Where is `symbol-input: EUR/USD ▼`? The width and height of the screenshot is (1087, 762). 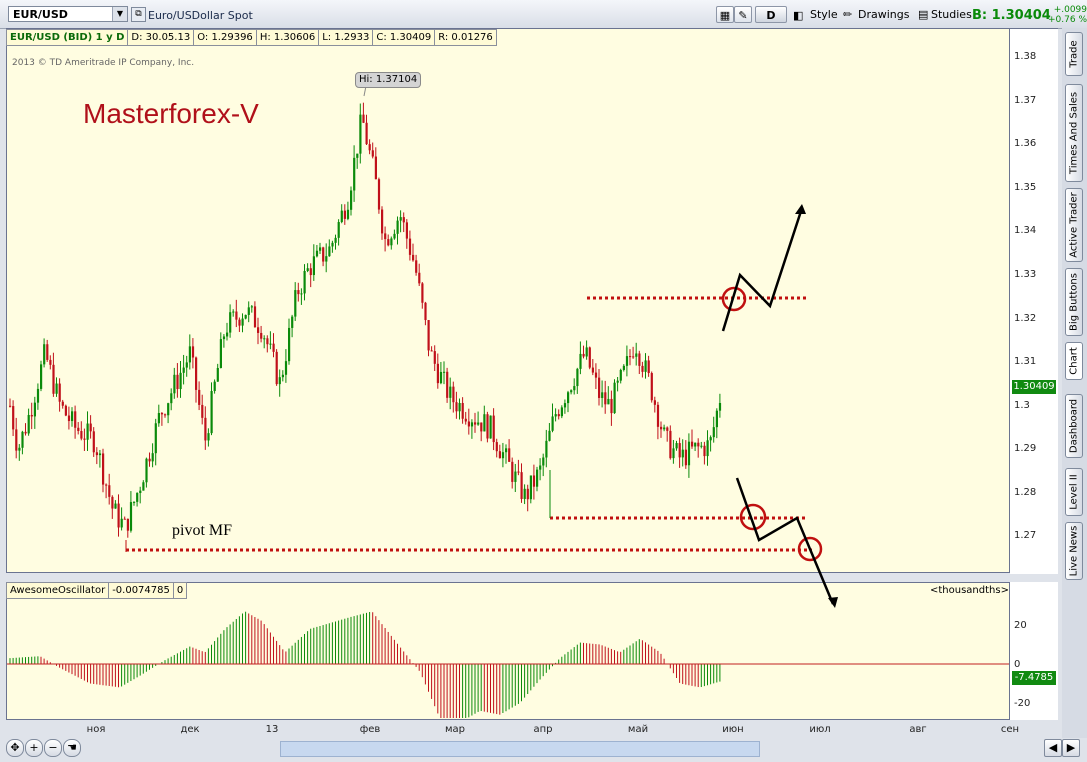
symbol-input: EUR/USD ▼ is located at coordinates (68, 14).